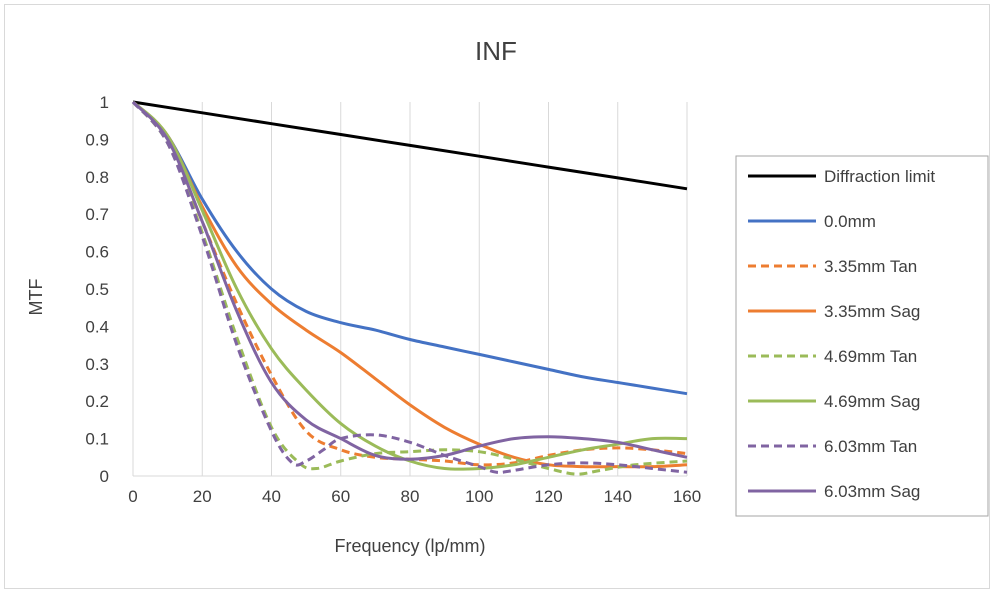  Describe the element at coordinates (97, 439) in the screenshot. I see `y-tick-label: 0.1` at that location.